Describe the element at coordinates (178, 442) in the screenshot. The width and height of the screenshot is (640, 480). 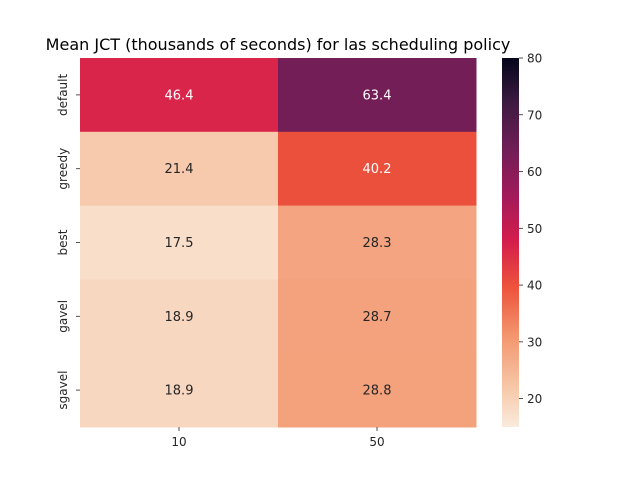
I see `x-tick-label: 10` at that location.